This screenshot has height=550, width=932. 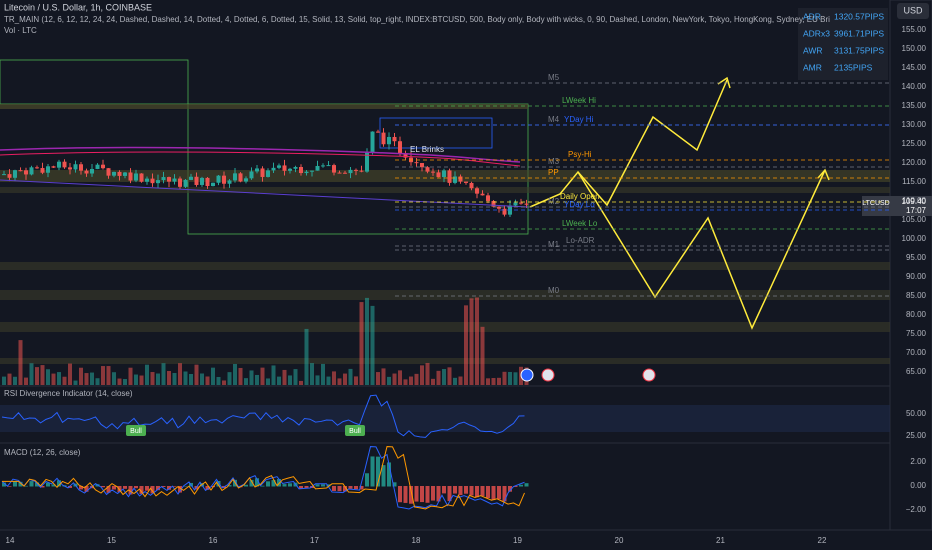 I want to click on time-tick-label: 20, so click(x=619, y=540).